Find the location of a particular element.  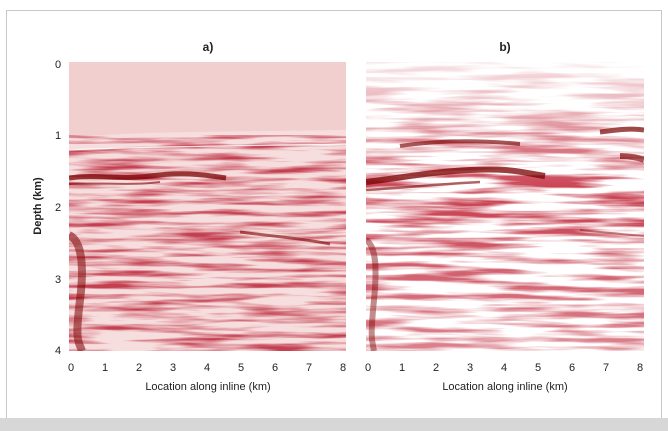

panel-a-x-ticks: 0 1 2 3 4 5 6 7 8 is located at coordinates (207, 368).